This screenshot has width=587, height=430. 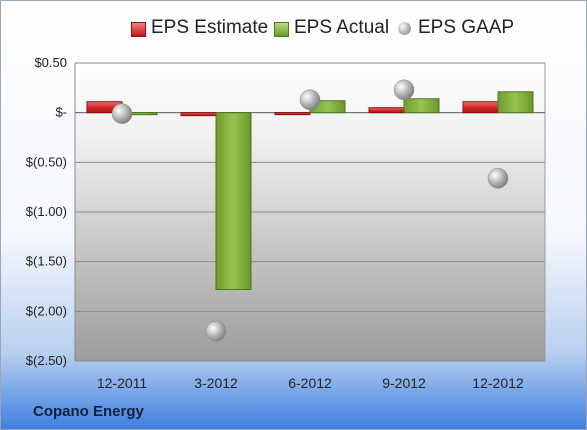 What do you see at coordinates (46, 161) in the screenshot?
I see `y-tick-label: $(0.50)` at bounding box center [46, 161].